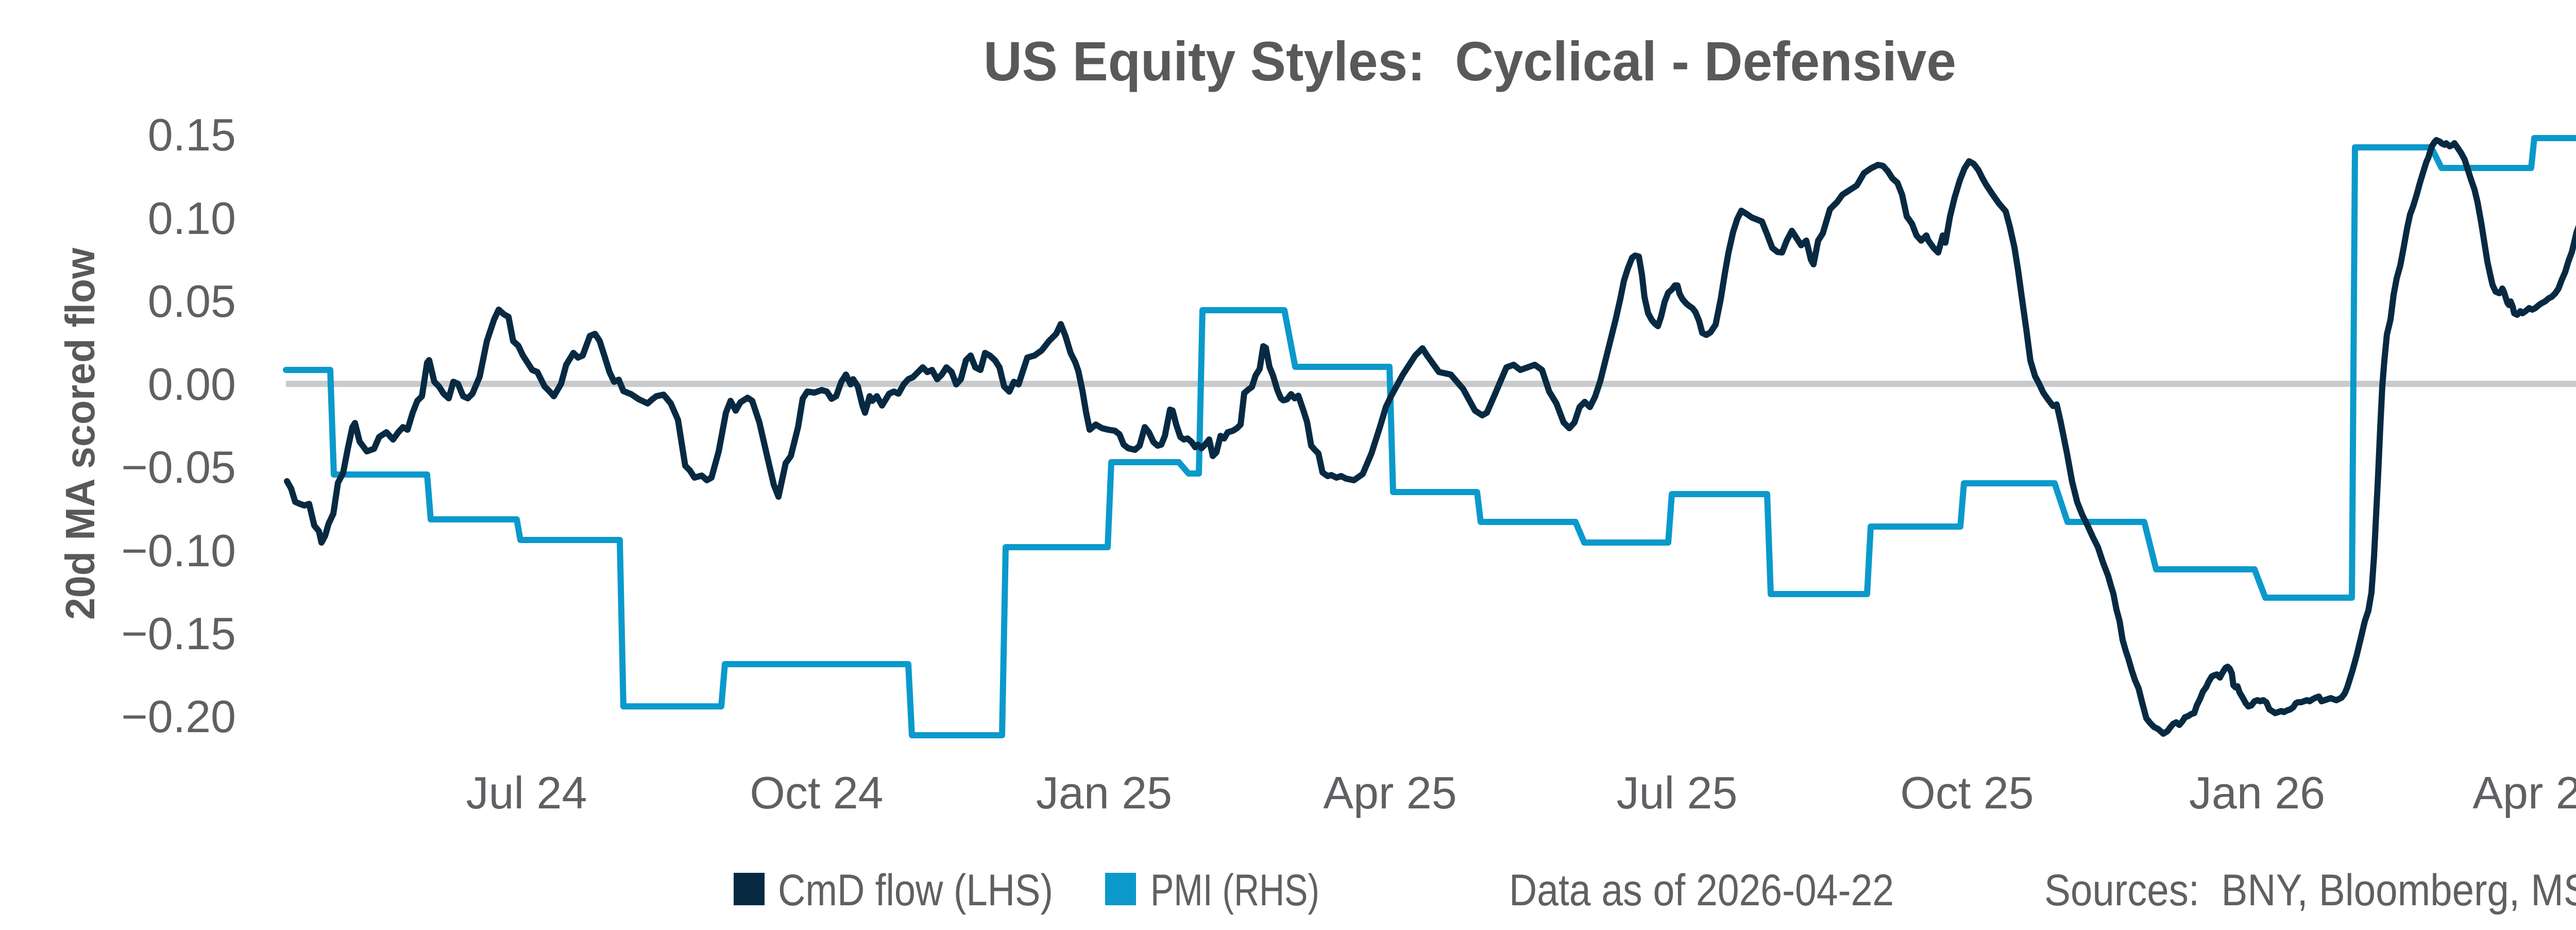 Image resolution: width=2576 pixels, height=930 pixels. I want to click on svg-text: 0.00, so click(192, 384).